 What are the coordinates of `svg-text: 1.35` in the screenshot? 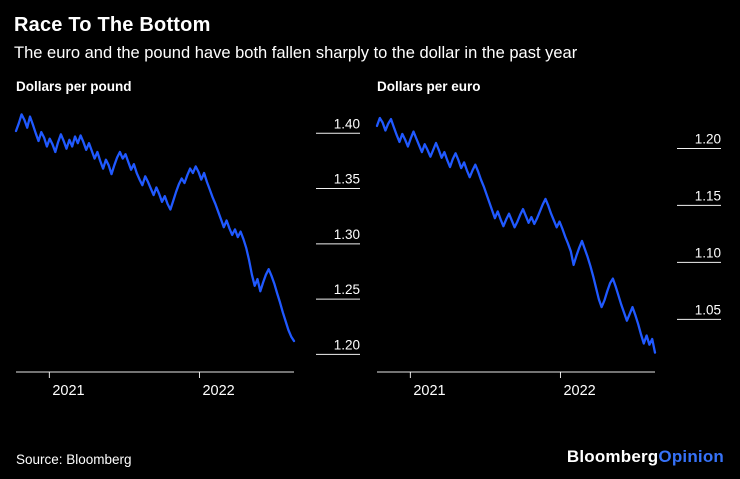 It's located at (347, 179).